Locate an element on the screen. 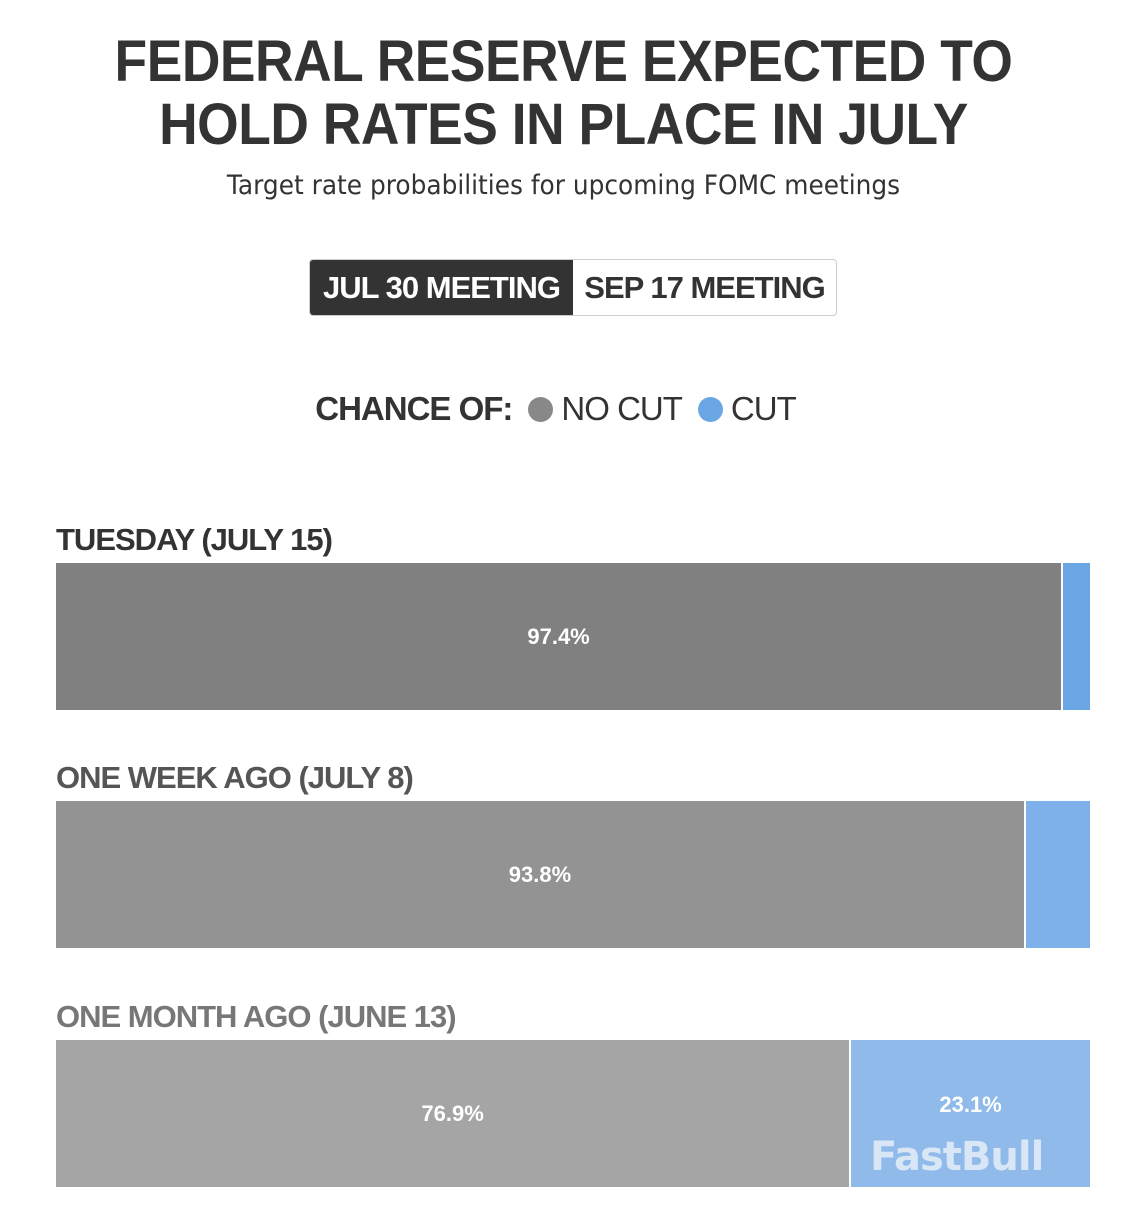 The height and width of the screenshot is (1229, 1127). legend-item-no-cut: NO CUT is located at coordinates (605, 409).